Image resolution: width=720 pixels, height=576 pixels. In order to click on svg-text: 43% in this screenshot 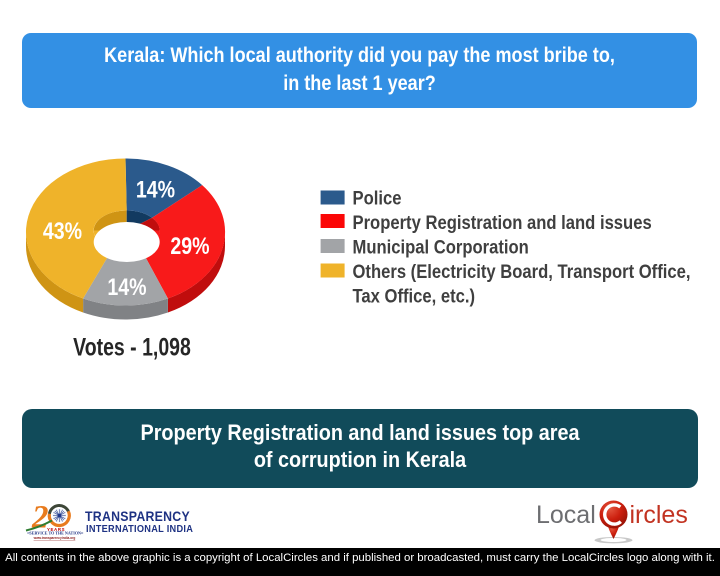, I will do `click(62, 231)`.